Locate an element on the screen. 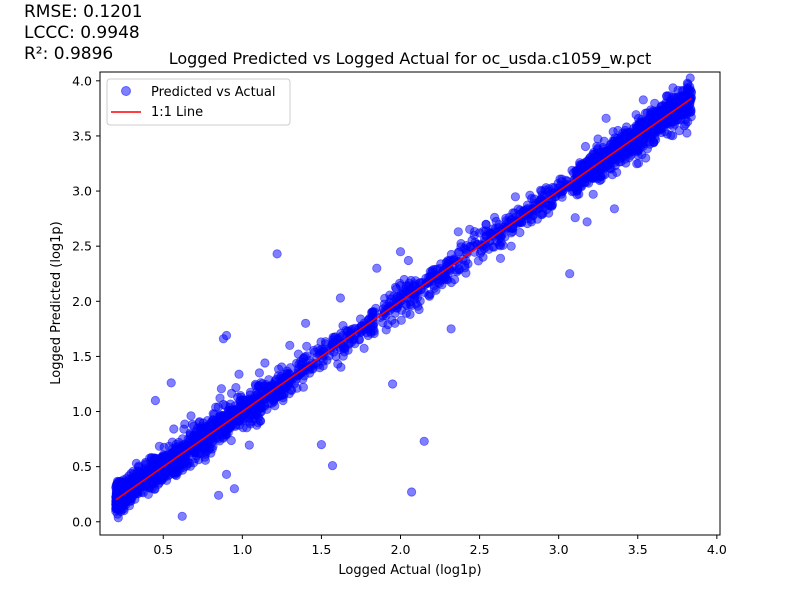  x-axis-ticks: 0.5 1.0 1.5 2.0 2.5 3.0 3.5 4.0 is located at coordinates (440, 546).